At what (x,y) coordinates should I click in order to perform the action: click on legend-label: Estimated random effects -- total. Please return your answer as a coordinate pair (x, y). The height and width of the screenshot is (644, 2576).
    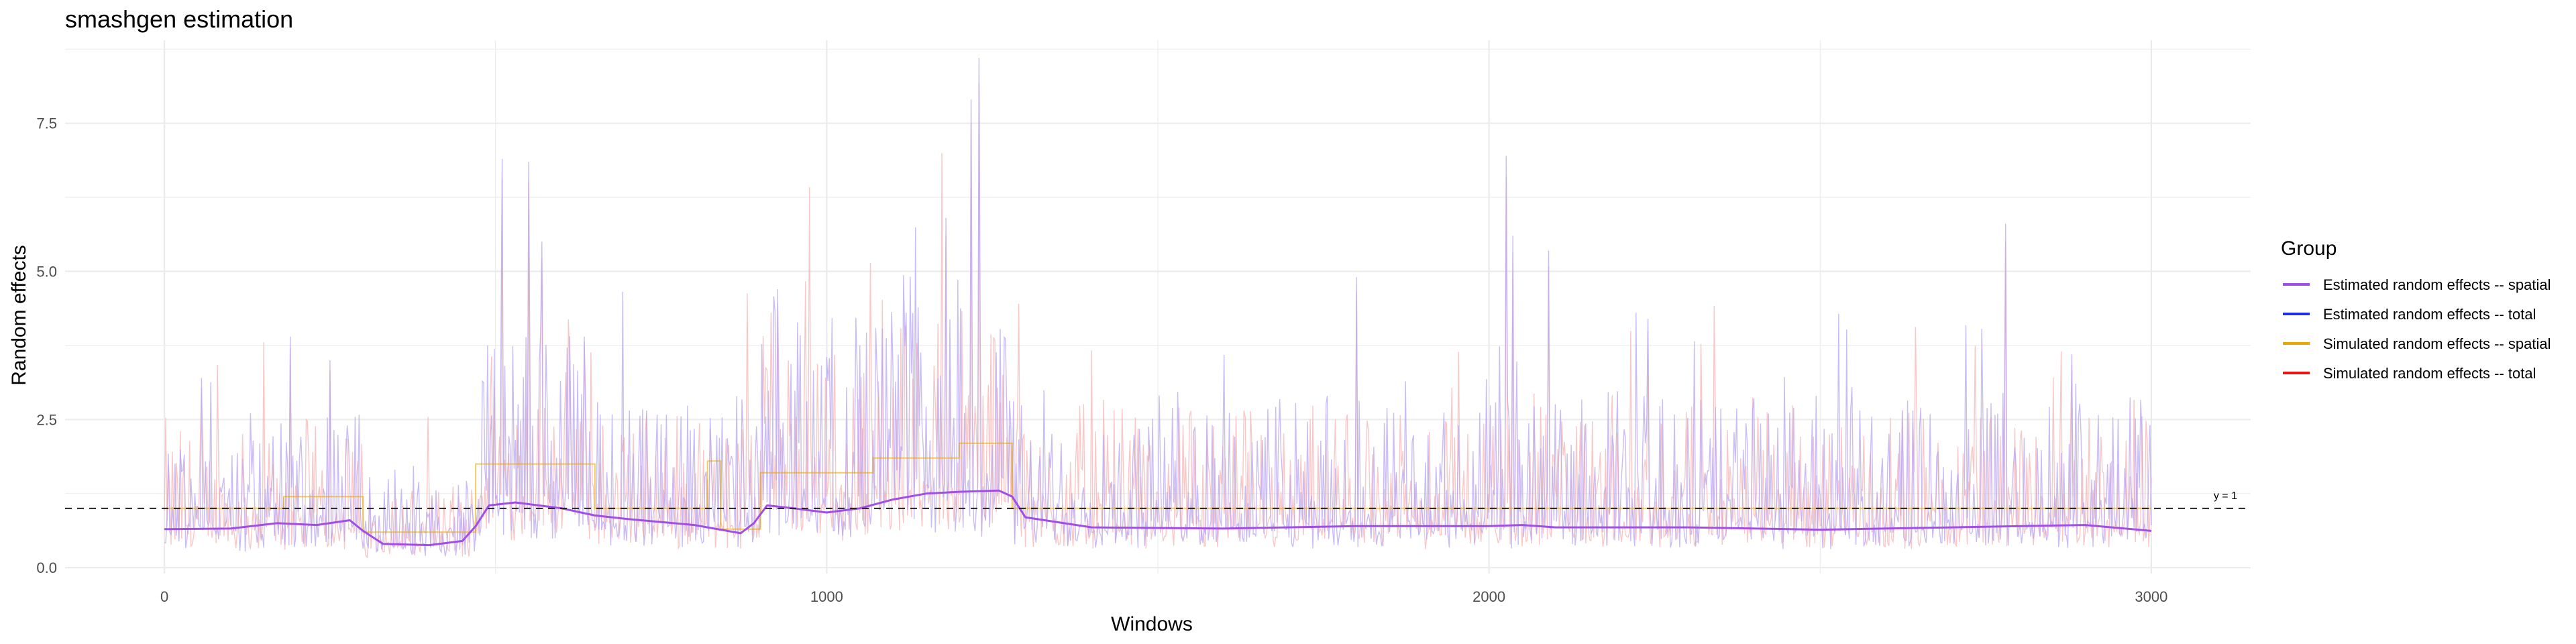
    Looking at the image, I should click on (2429, 314).